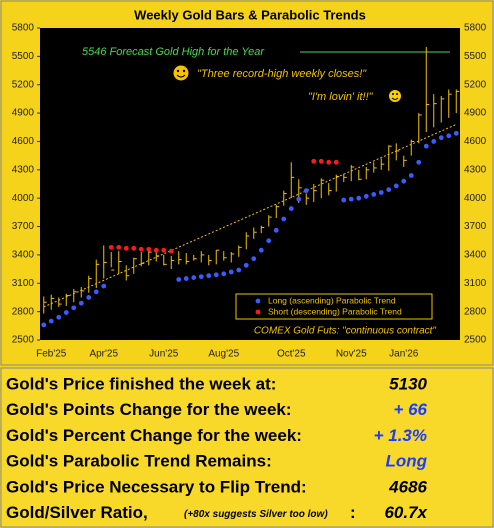  What do you see at coordinates (23, 255) in the screenshot?
I see `y-tick-label: 3400` at bounding box center [23, 255].